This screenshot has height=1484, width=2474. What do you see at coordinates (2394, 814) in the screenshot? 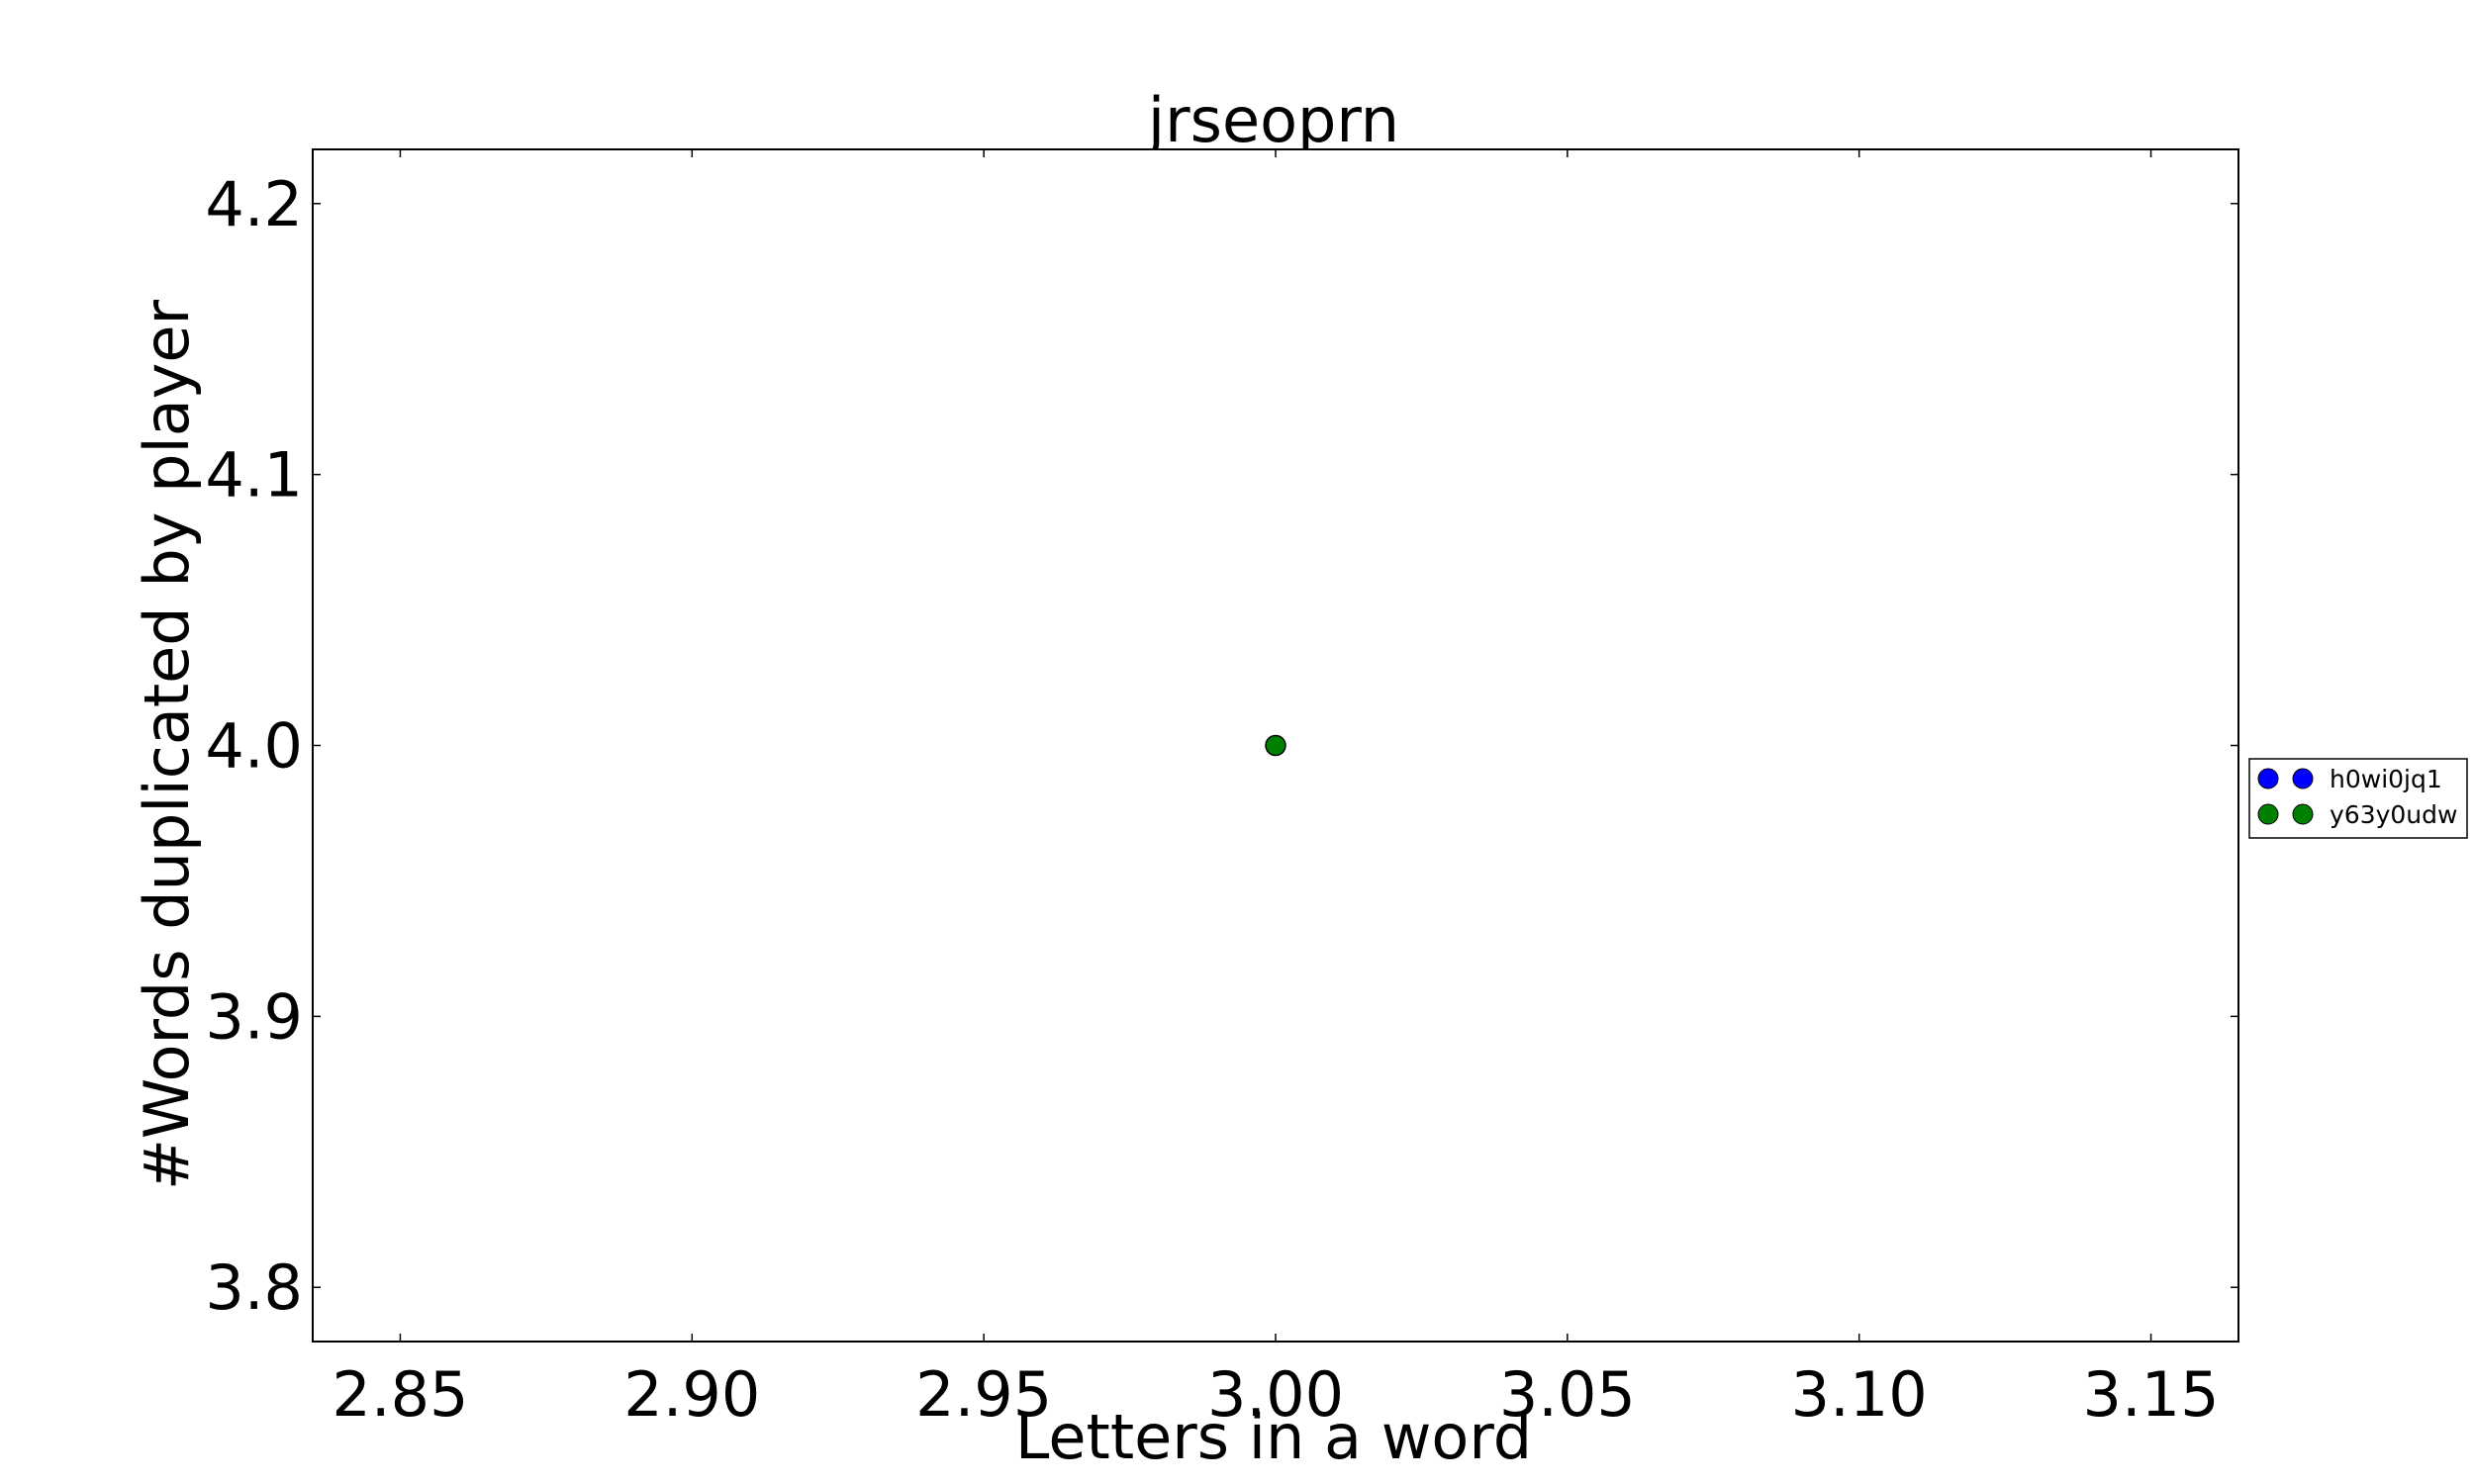
I see `legend-label: y63y0udw` at bounding box center [2394, 814].